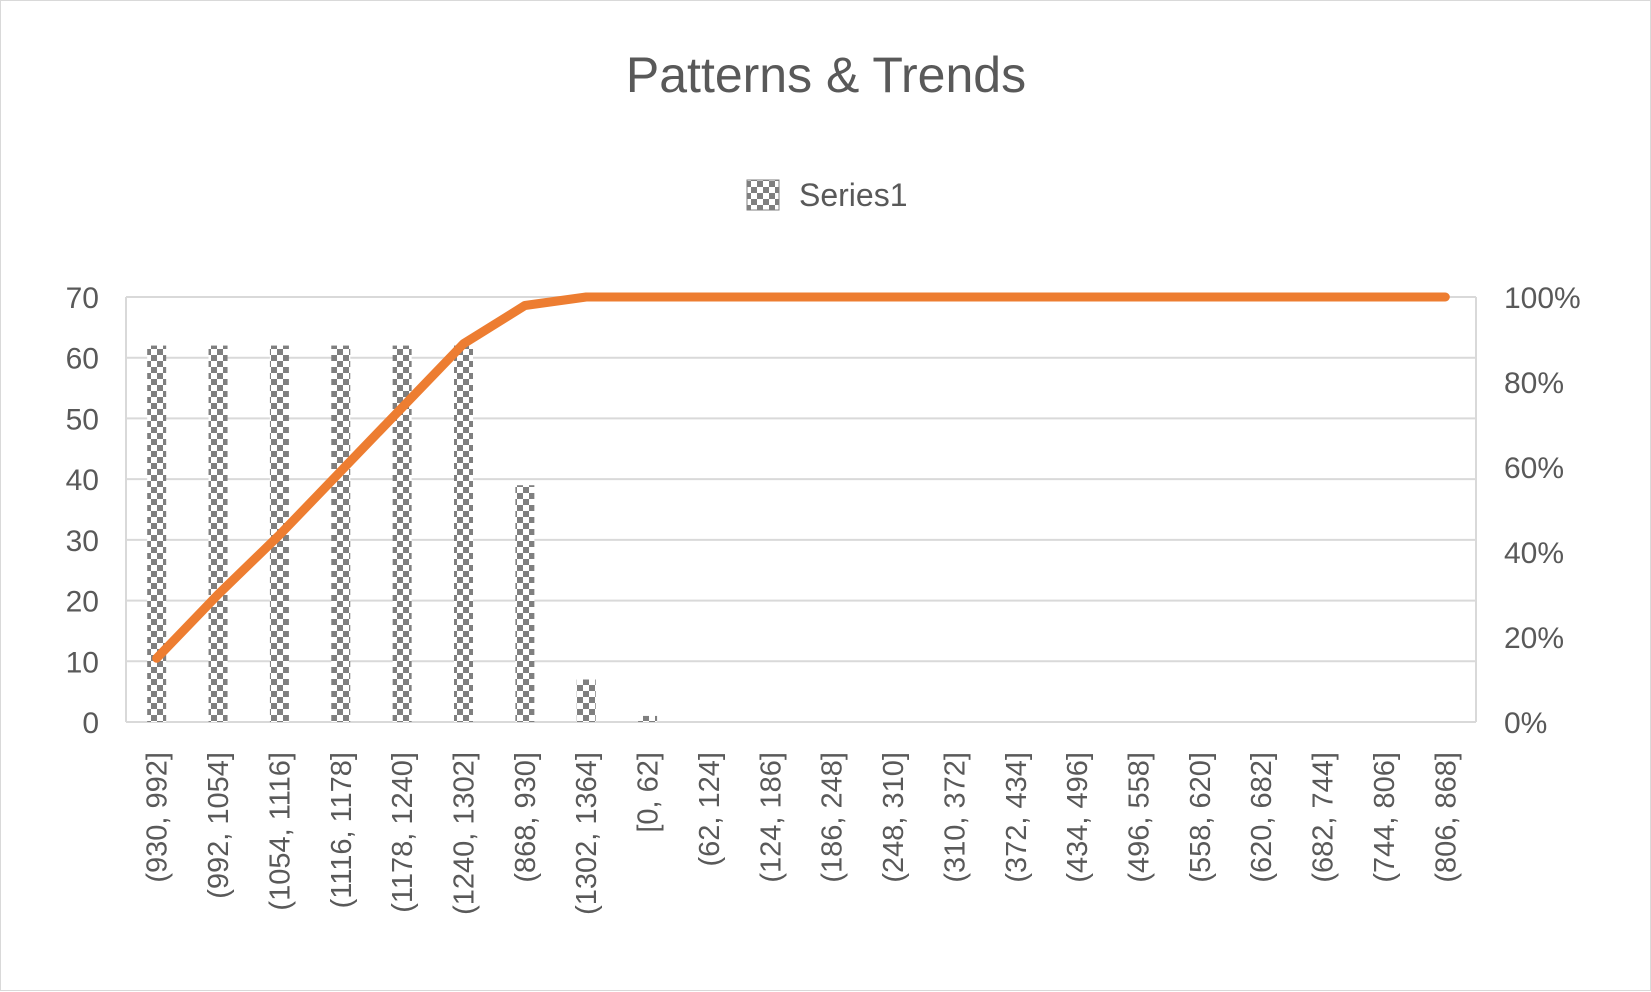  I want to click on x-category-label: (558, 620], so click(1201, 817).